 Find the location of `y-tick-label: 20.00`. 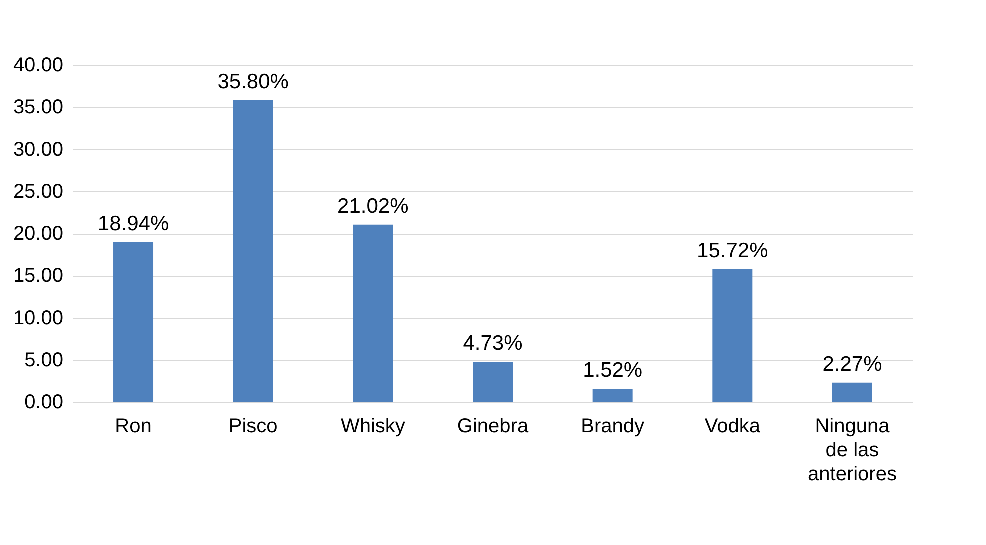

y-tick-label: 20.00 is located at coordinates (38, 234).